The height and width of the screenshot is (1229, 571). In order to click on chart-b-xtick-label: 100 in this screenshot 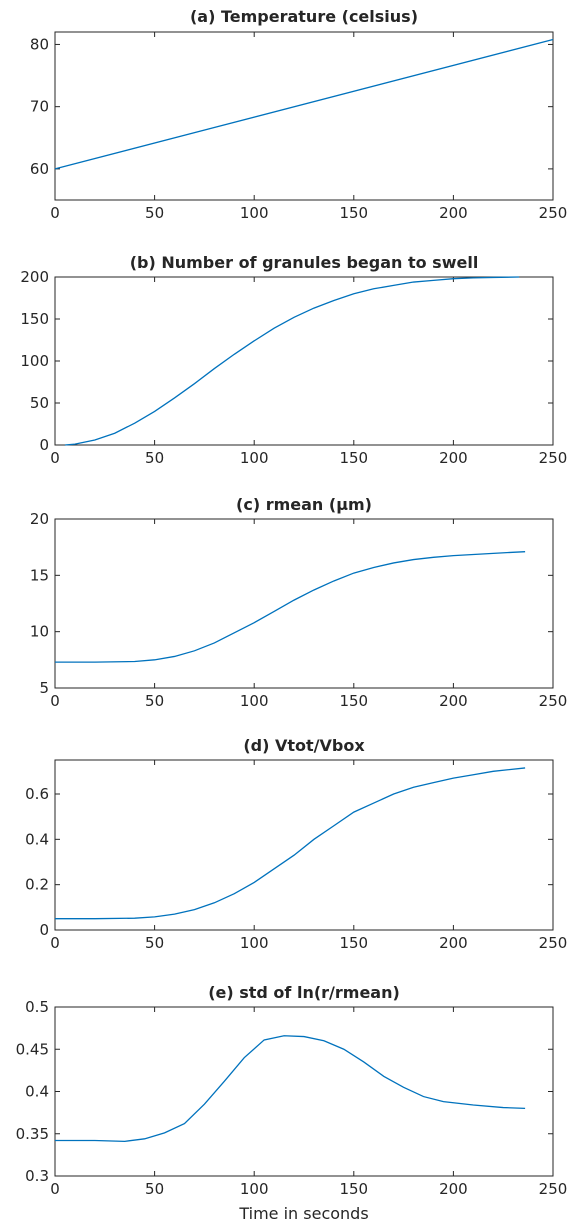, I will do `click(254, 458)`.